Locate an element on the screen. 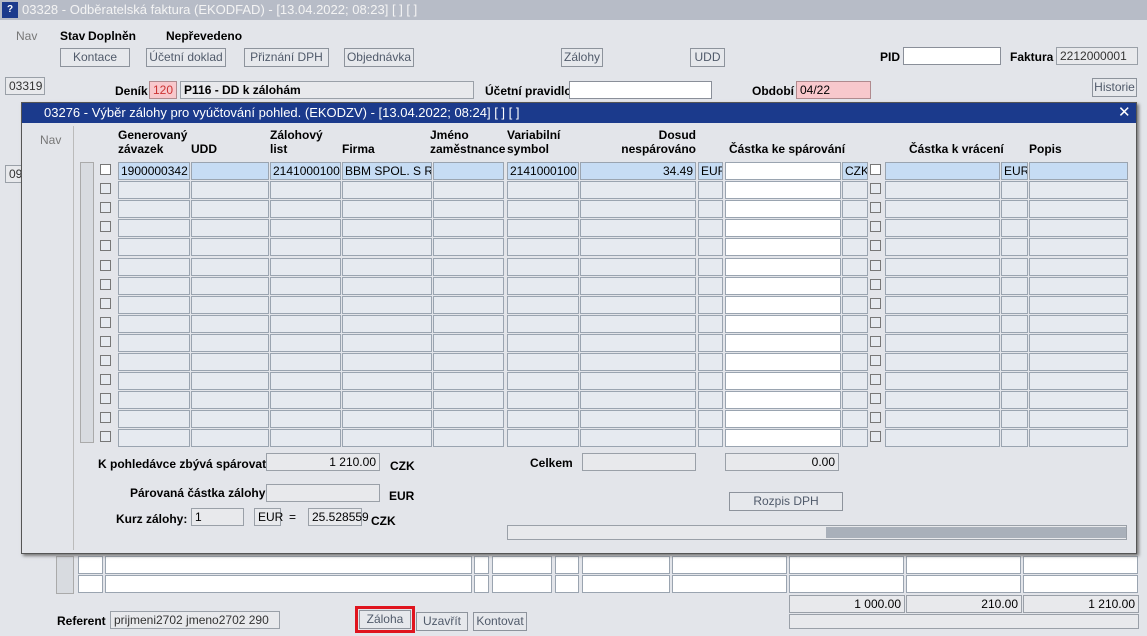 The width and height of the screenshot is (1147, 636). toolbar-button: Účetní doklad is located at coordinates (186, 57).